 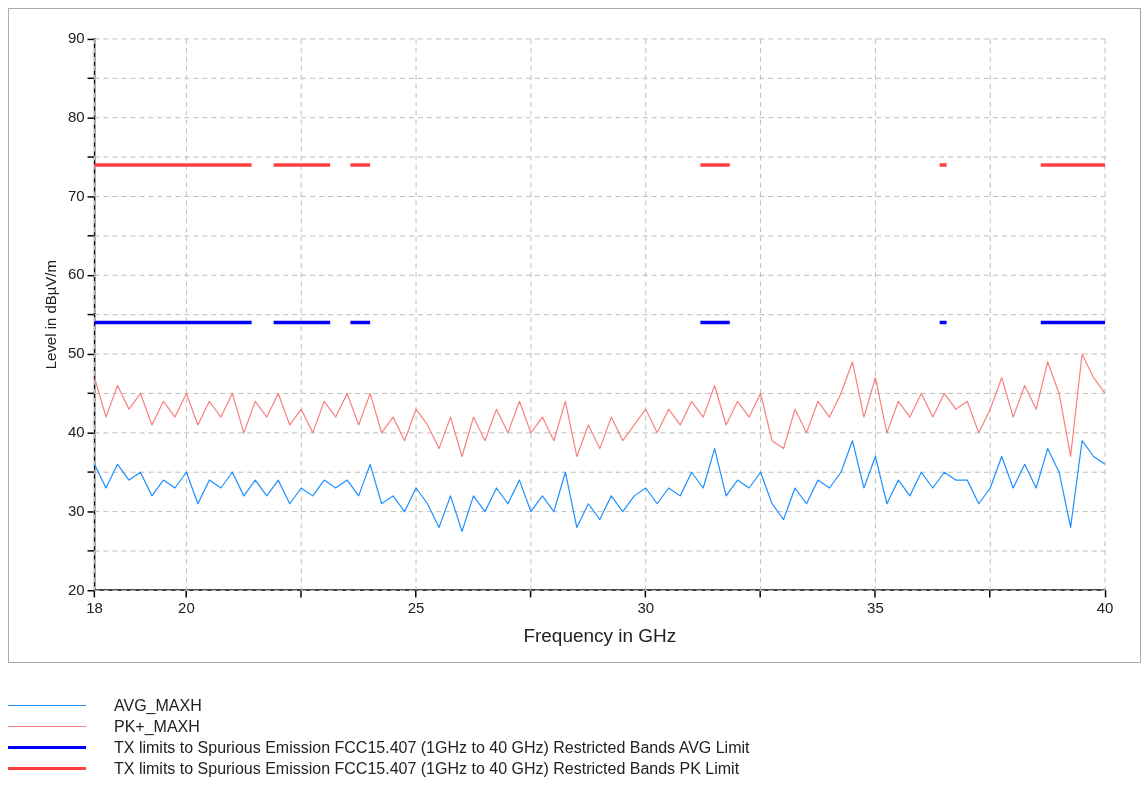 What do you see at coordinates (51, 315) in the screenshot?
I see `y-axis-title: Level in dBµV/m` at bounding box center [51, 315].